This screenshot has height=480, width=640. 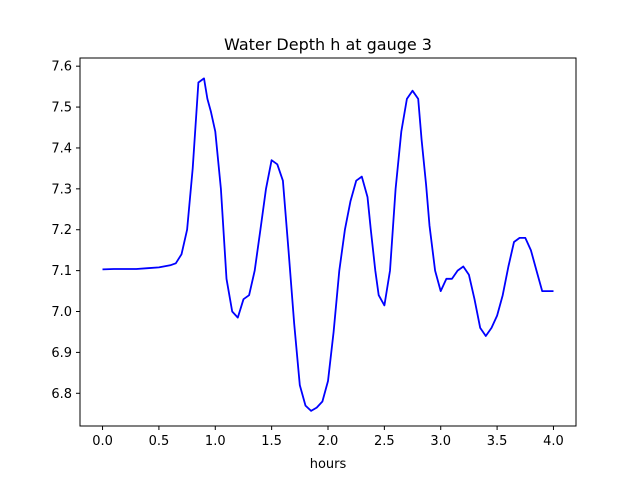 I want to click on y-tick-label: 7.0, so click(x=61, y=312).